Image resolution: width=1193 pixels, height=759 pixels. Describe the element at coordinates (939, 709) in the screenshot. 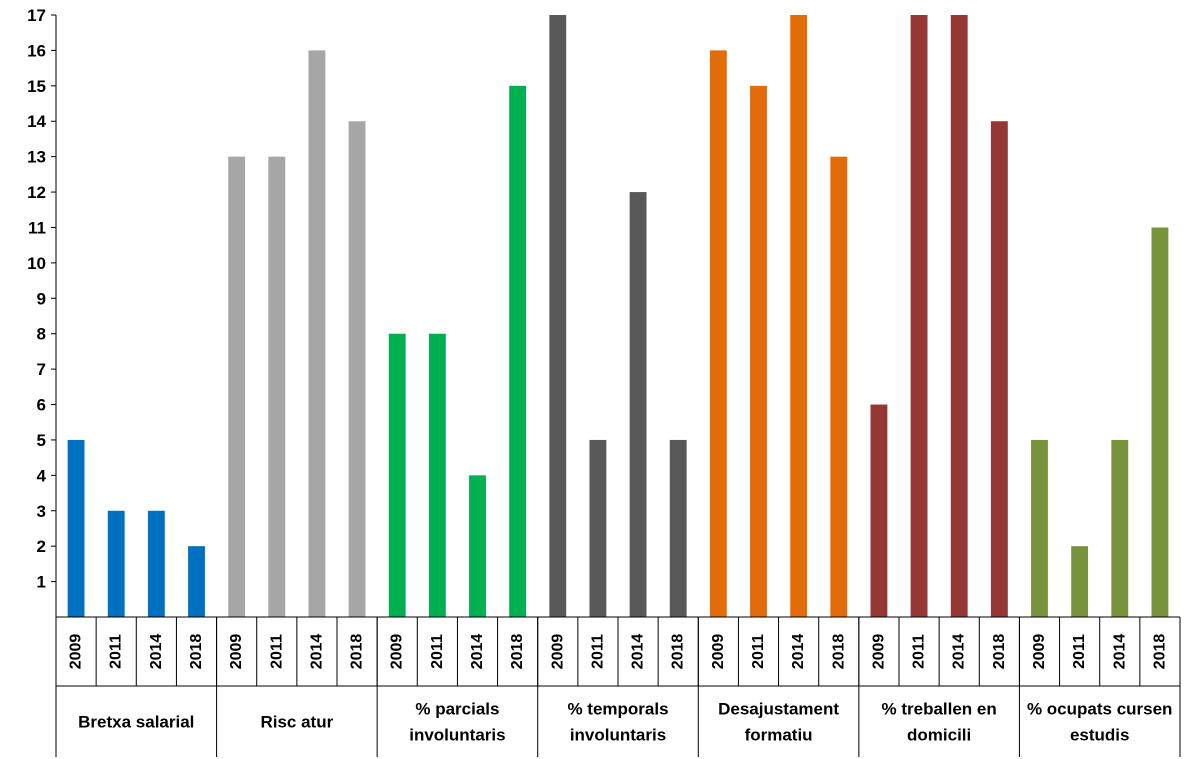

I see `group-label: % treballen en` at that location.